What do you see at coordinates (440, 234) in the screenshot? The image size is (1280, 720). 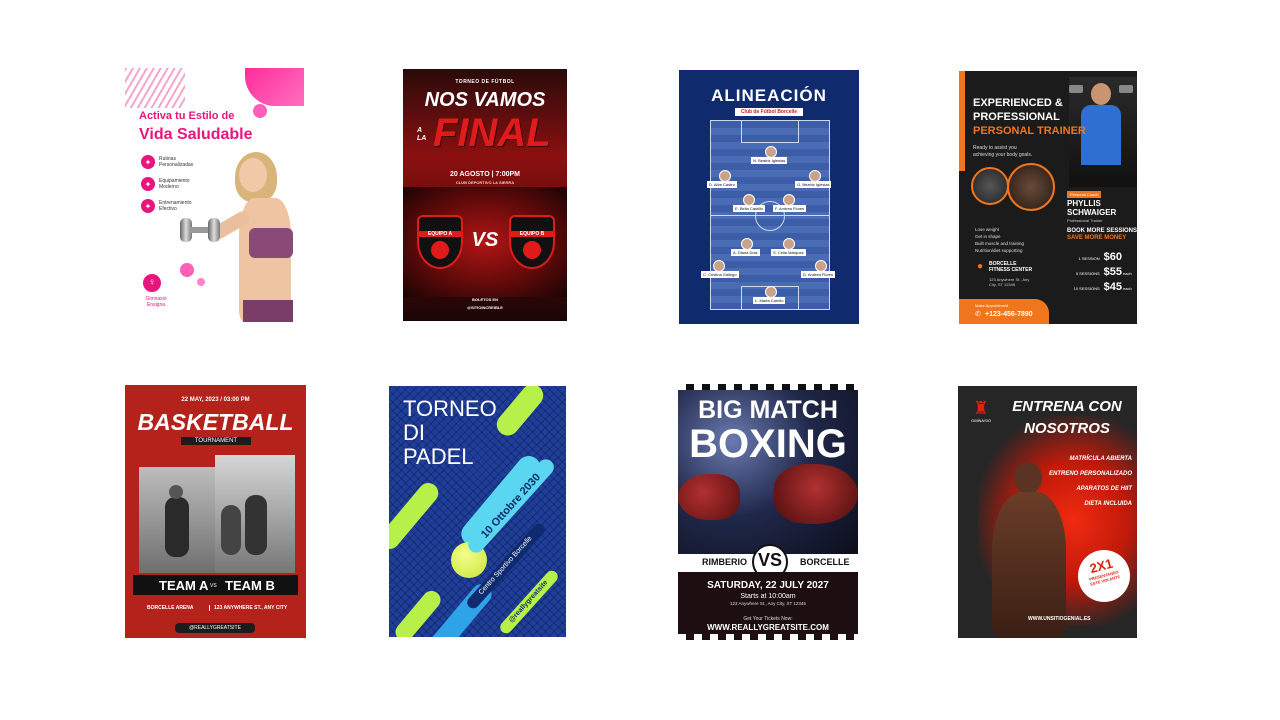 I see `team-a-label: EQUIPO A` at bounding box center [440, 234].